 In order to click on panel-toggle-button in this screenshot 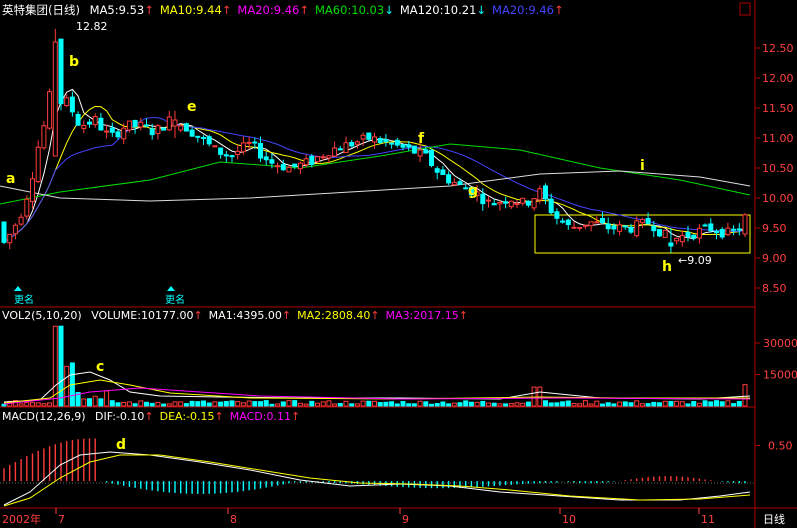, I will do `click(745, 9)`.